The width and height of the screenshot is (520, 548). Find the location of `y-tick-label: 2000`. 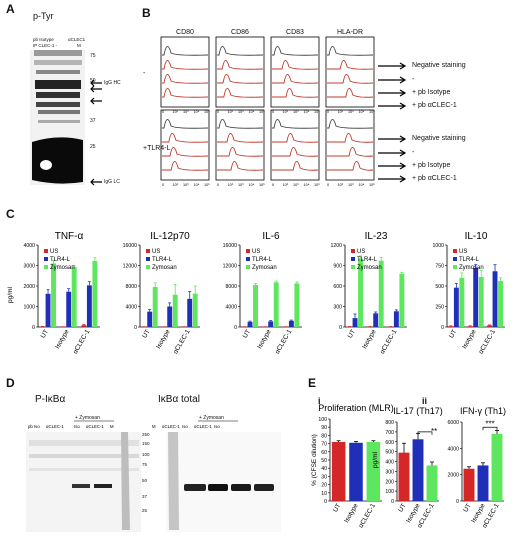

y-tick-label: 2000 is located at coordinates (29, 287).